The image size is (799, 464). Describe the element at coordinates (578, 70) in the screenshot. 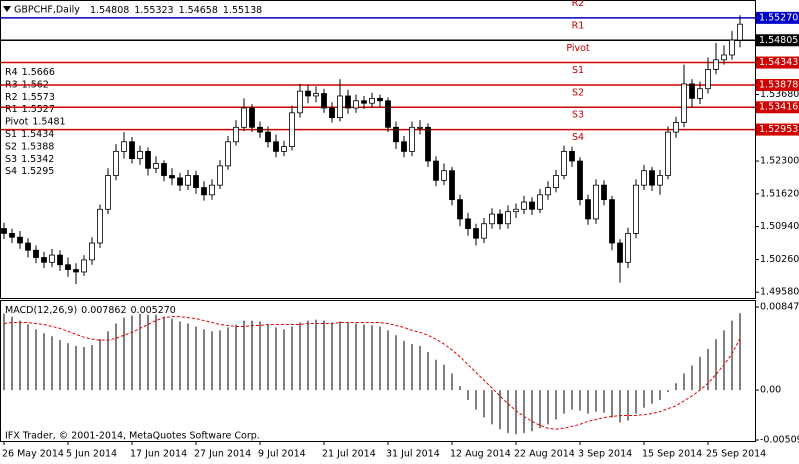

I see `level-label: S1` at that location.